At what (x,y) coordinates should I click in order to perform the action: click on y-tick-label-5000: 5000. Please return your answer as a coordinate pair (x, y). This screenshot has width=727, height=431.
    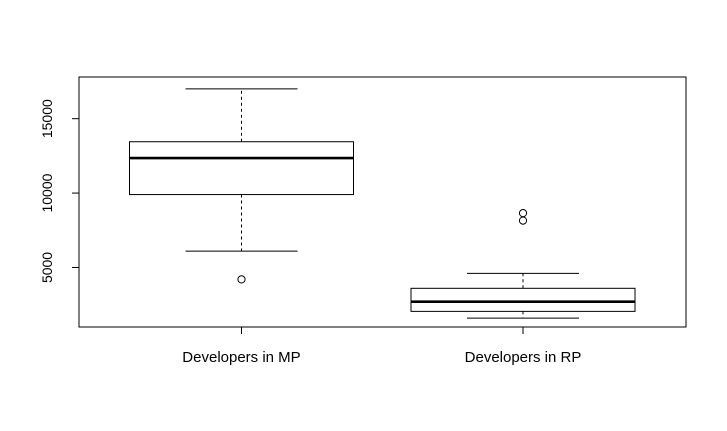
    Looking at the image, I should click on (47, 267).